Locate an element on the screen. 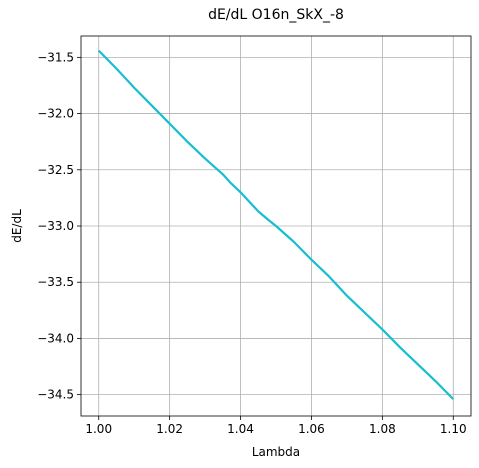 The height and width of the screenshot is (468, 479). y-tick-label: −31.5 is located at coordinates (55, 57).